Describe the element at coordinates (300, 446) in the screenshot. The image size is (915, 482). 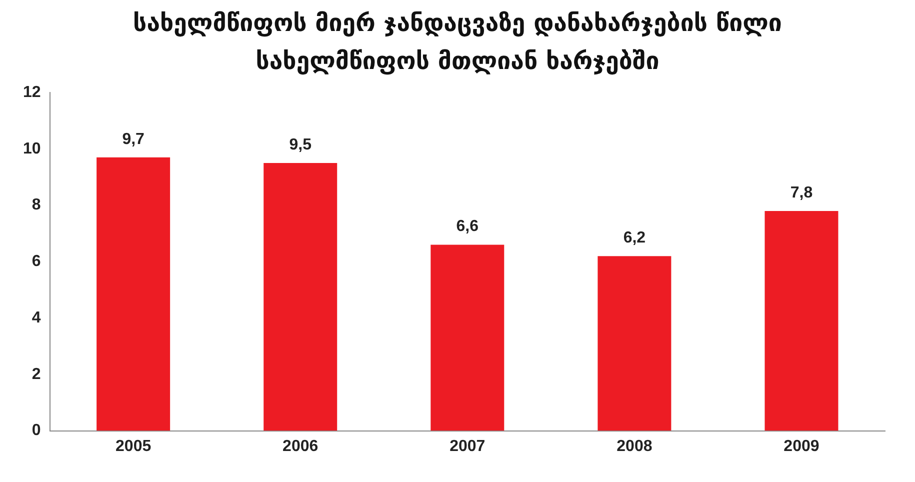
I see `x-tick-label: 2006` at that location.